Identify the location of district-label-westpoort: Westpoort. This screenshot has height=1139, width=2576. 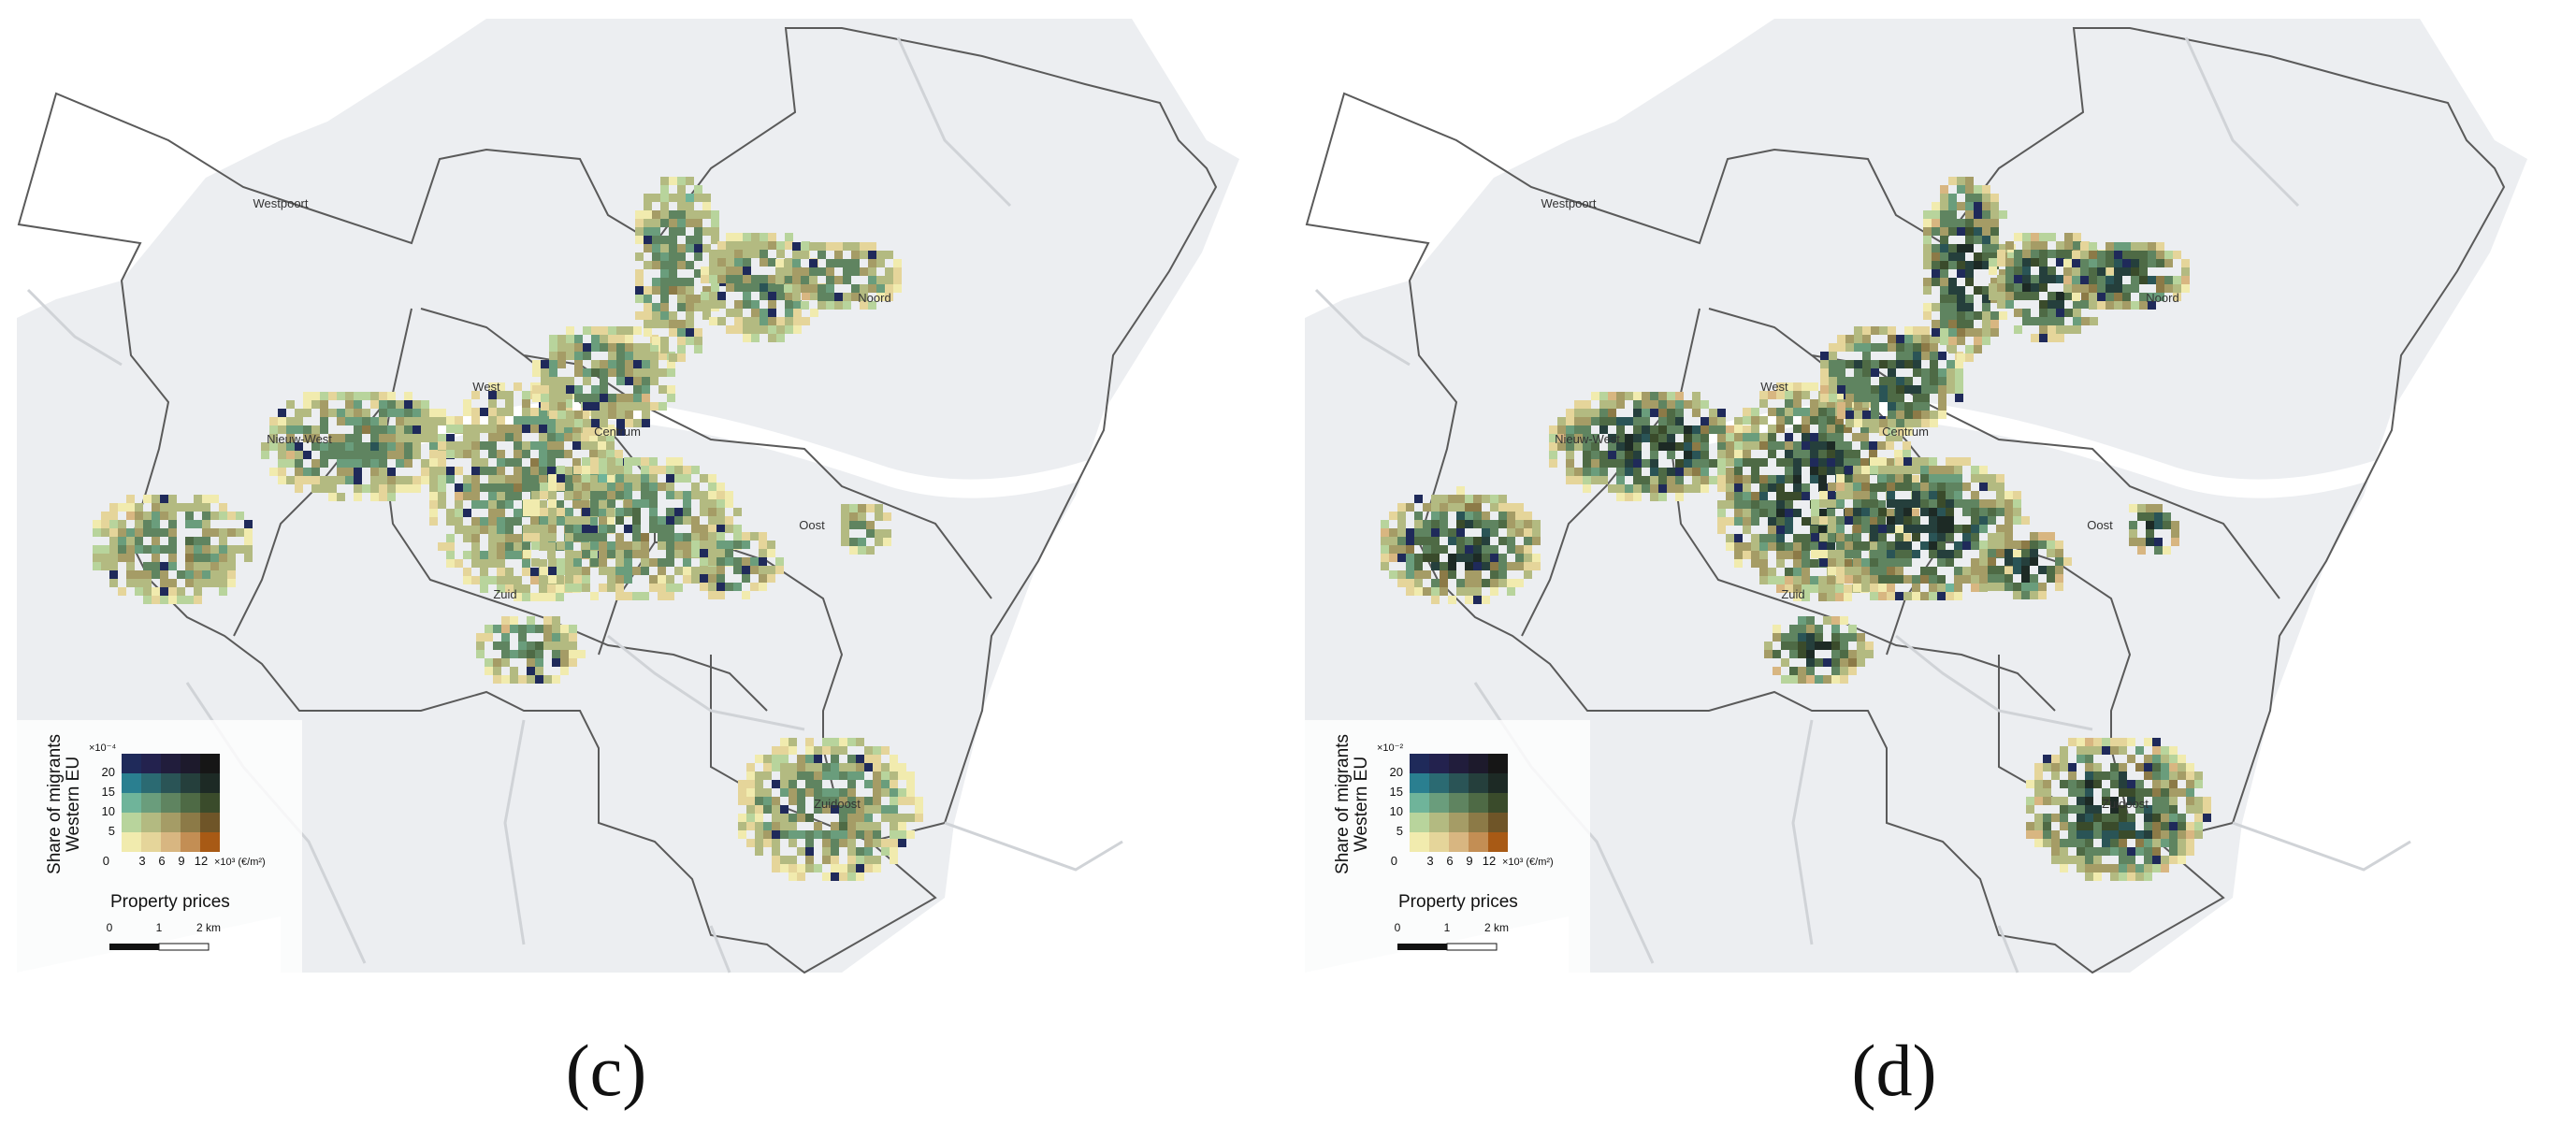
(1568, 203).